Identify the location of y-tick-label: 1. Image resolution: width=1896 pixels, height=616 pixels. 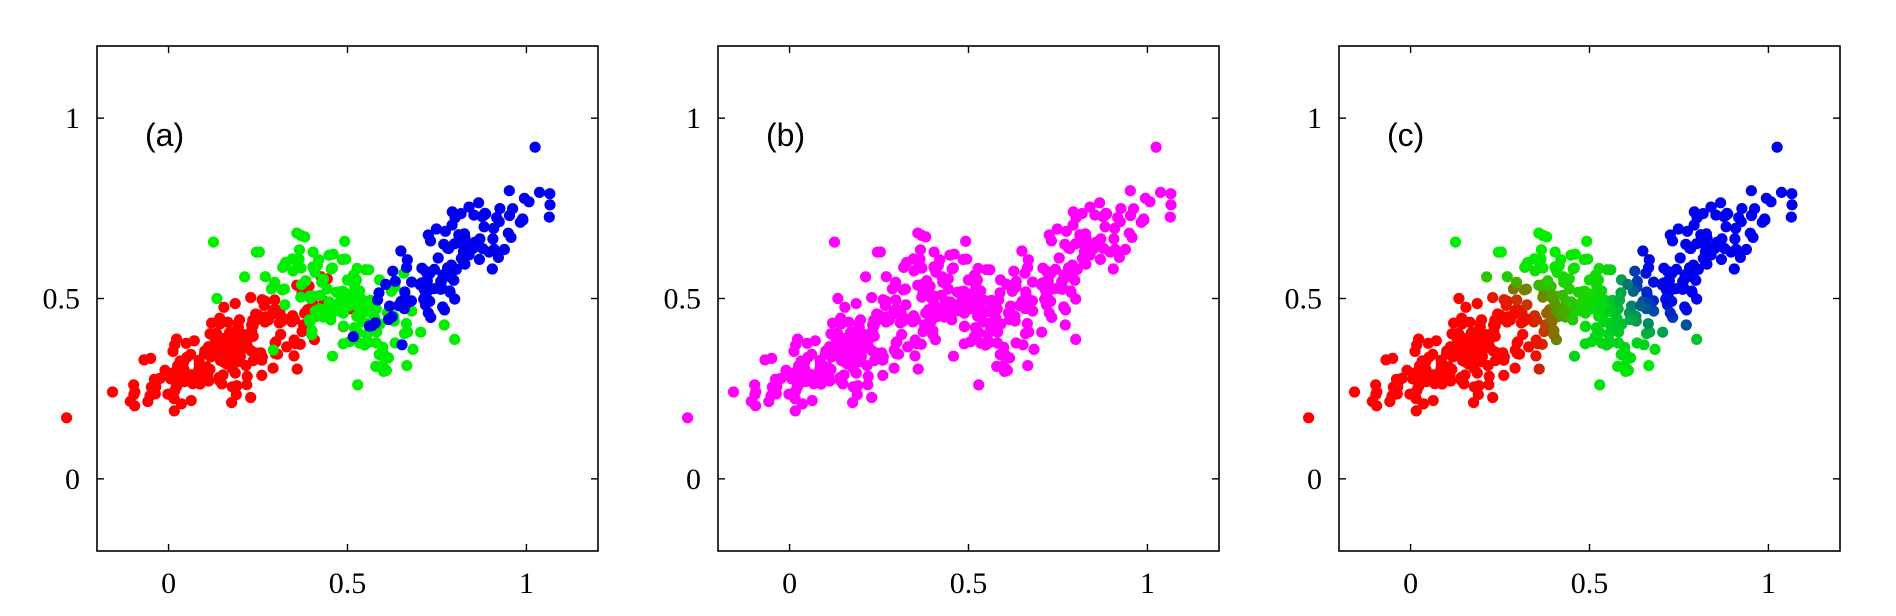
(72, 118).